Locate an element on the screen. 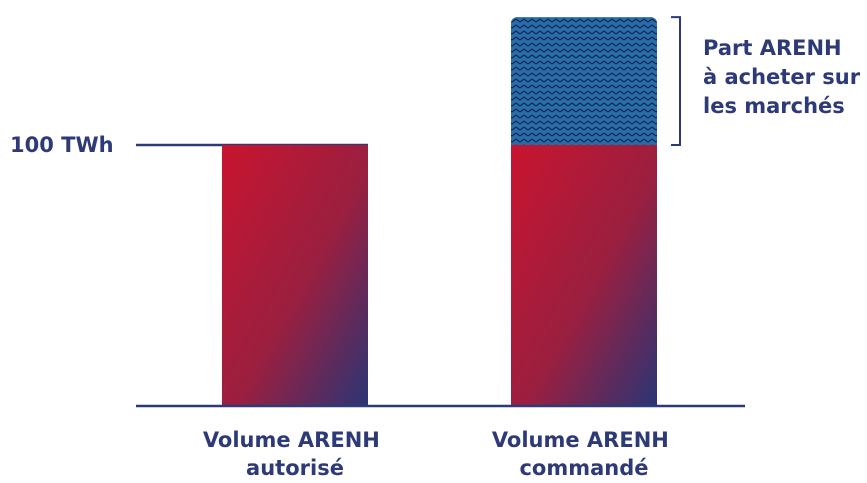 The image size is (867, 483). annotation-label-line-1: Part ARENH is located at coordinates (772, 48).